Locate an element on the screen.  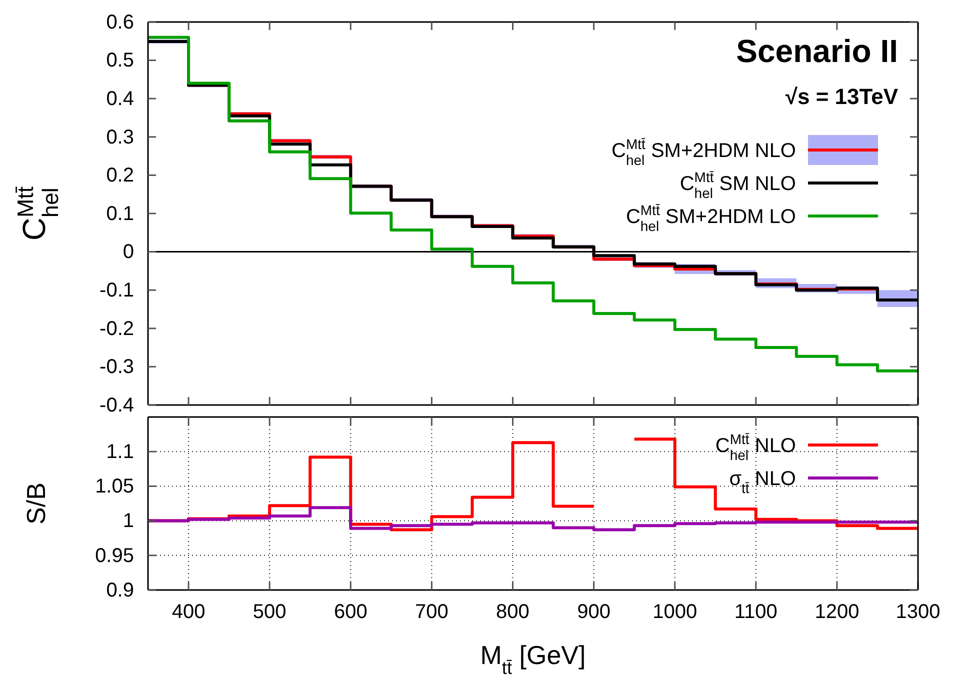
x-tick-label: 1000 is located at coordinates (675, 612).